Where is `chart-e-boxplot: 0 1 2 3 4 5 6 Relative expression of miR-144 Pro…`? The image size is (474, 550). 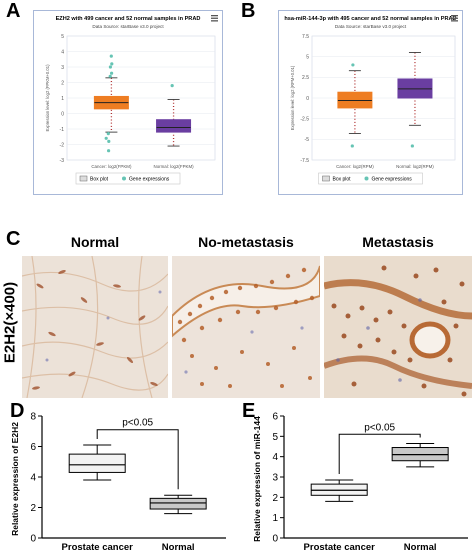 chart-e-boxplot: 0 1 2 3 4 5 6 Relative expression of miR-144 Pro… is located at coordinates (360, 481).